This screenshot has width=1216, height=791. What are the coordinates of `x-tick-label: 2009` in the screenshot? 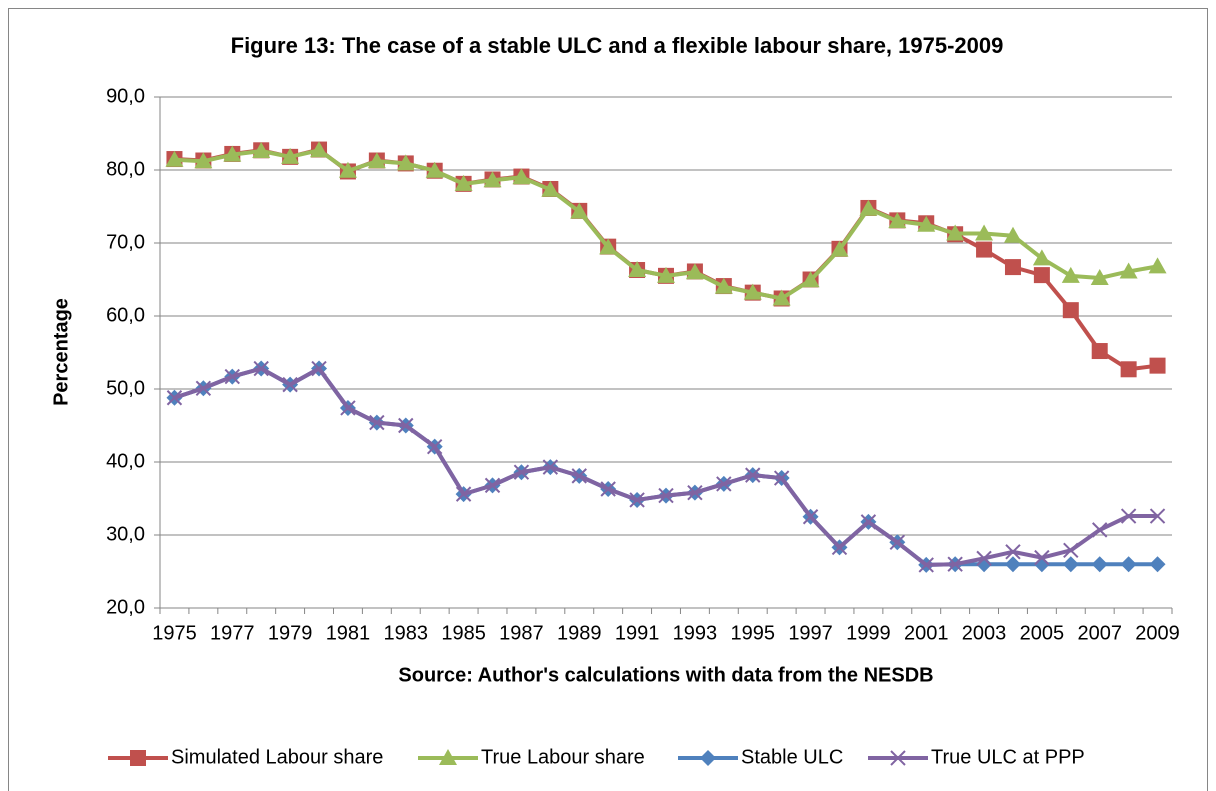 It's located at (1157, 633).